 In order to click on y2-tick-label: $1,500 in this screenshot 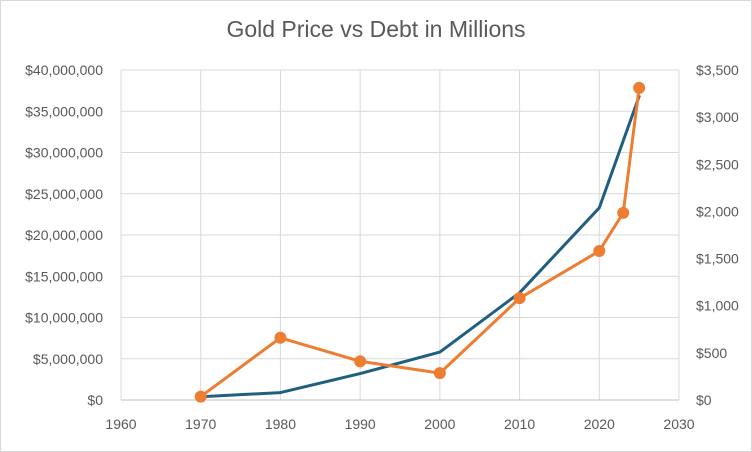, I will do `click(717, 259)`.